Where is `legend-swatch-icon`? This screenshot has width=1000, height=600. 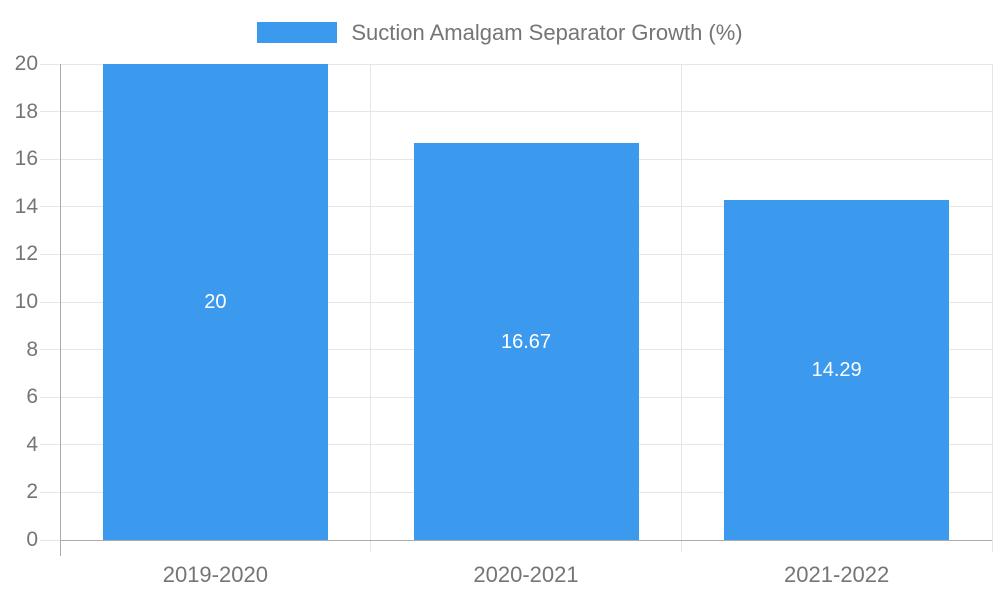
legend-swatch-icon is located at coordinates (297, 32).